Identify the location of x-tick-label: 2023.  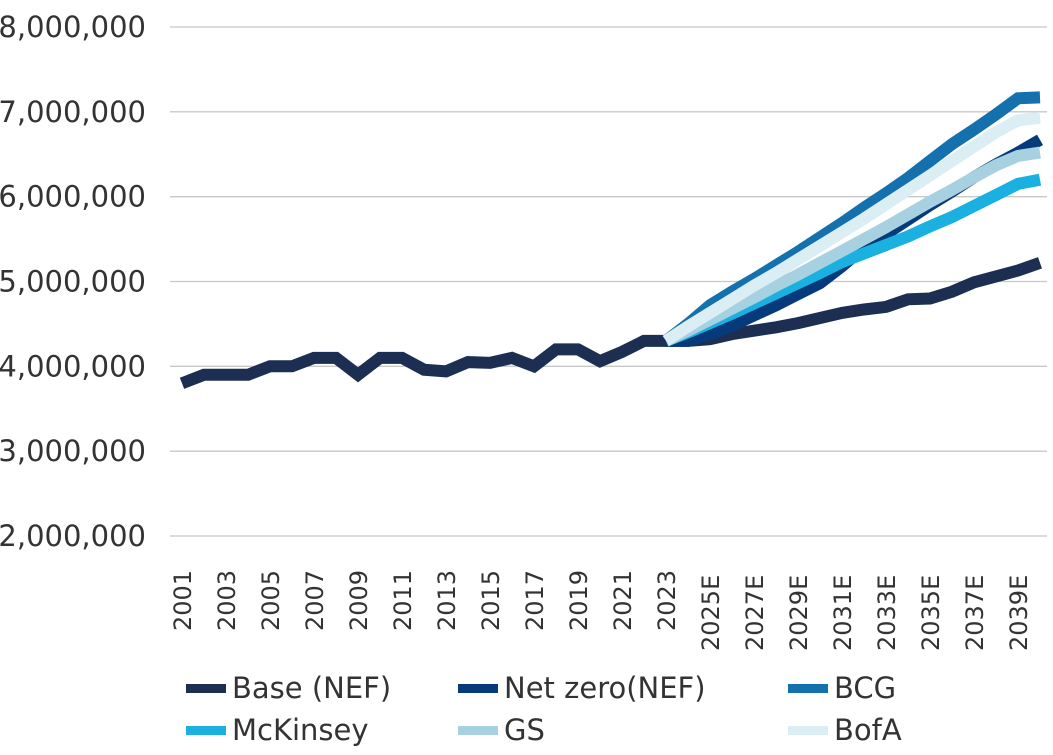
(667, 600).